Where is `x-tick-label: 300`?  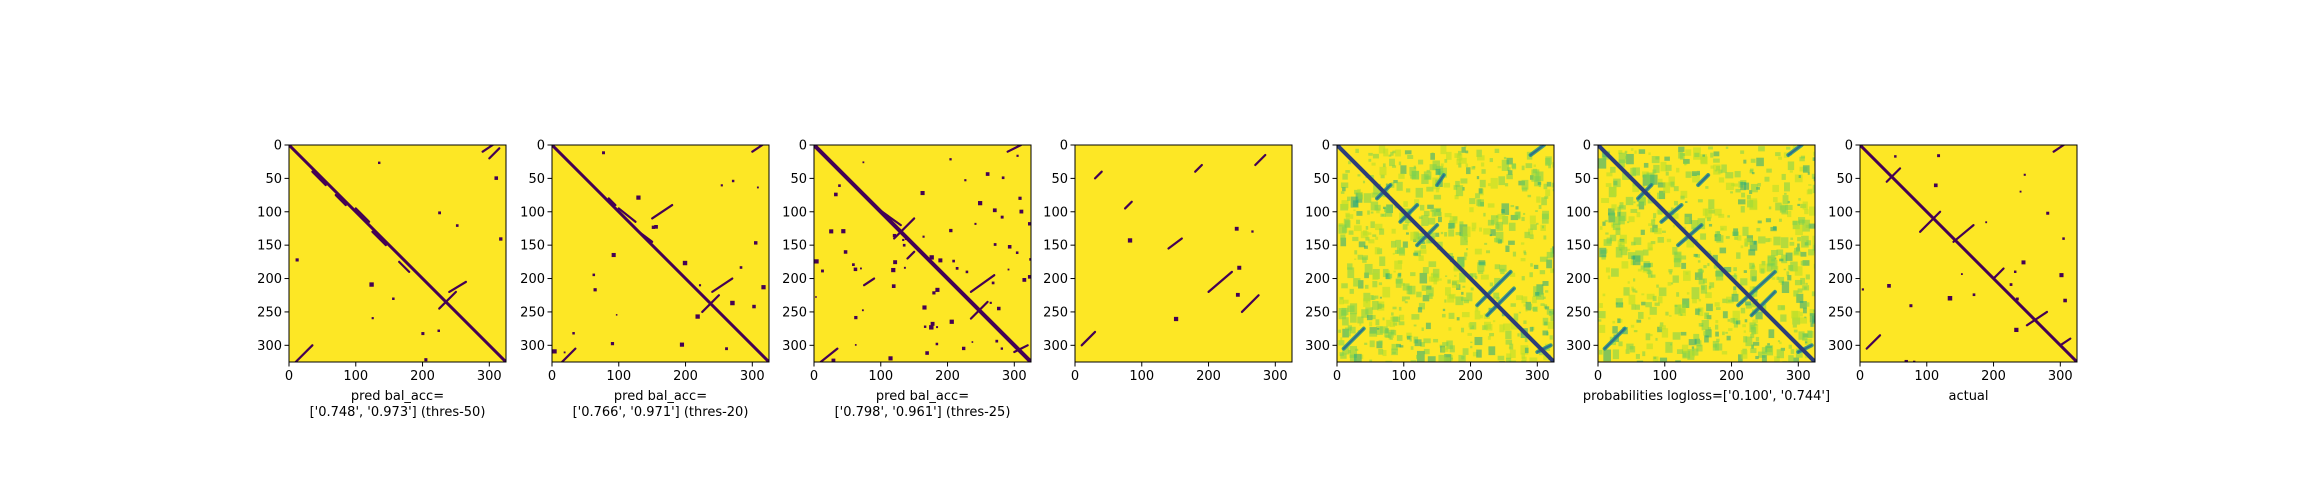
x-tick-label: 300 is located at coordinates (1537, 376).